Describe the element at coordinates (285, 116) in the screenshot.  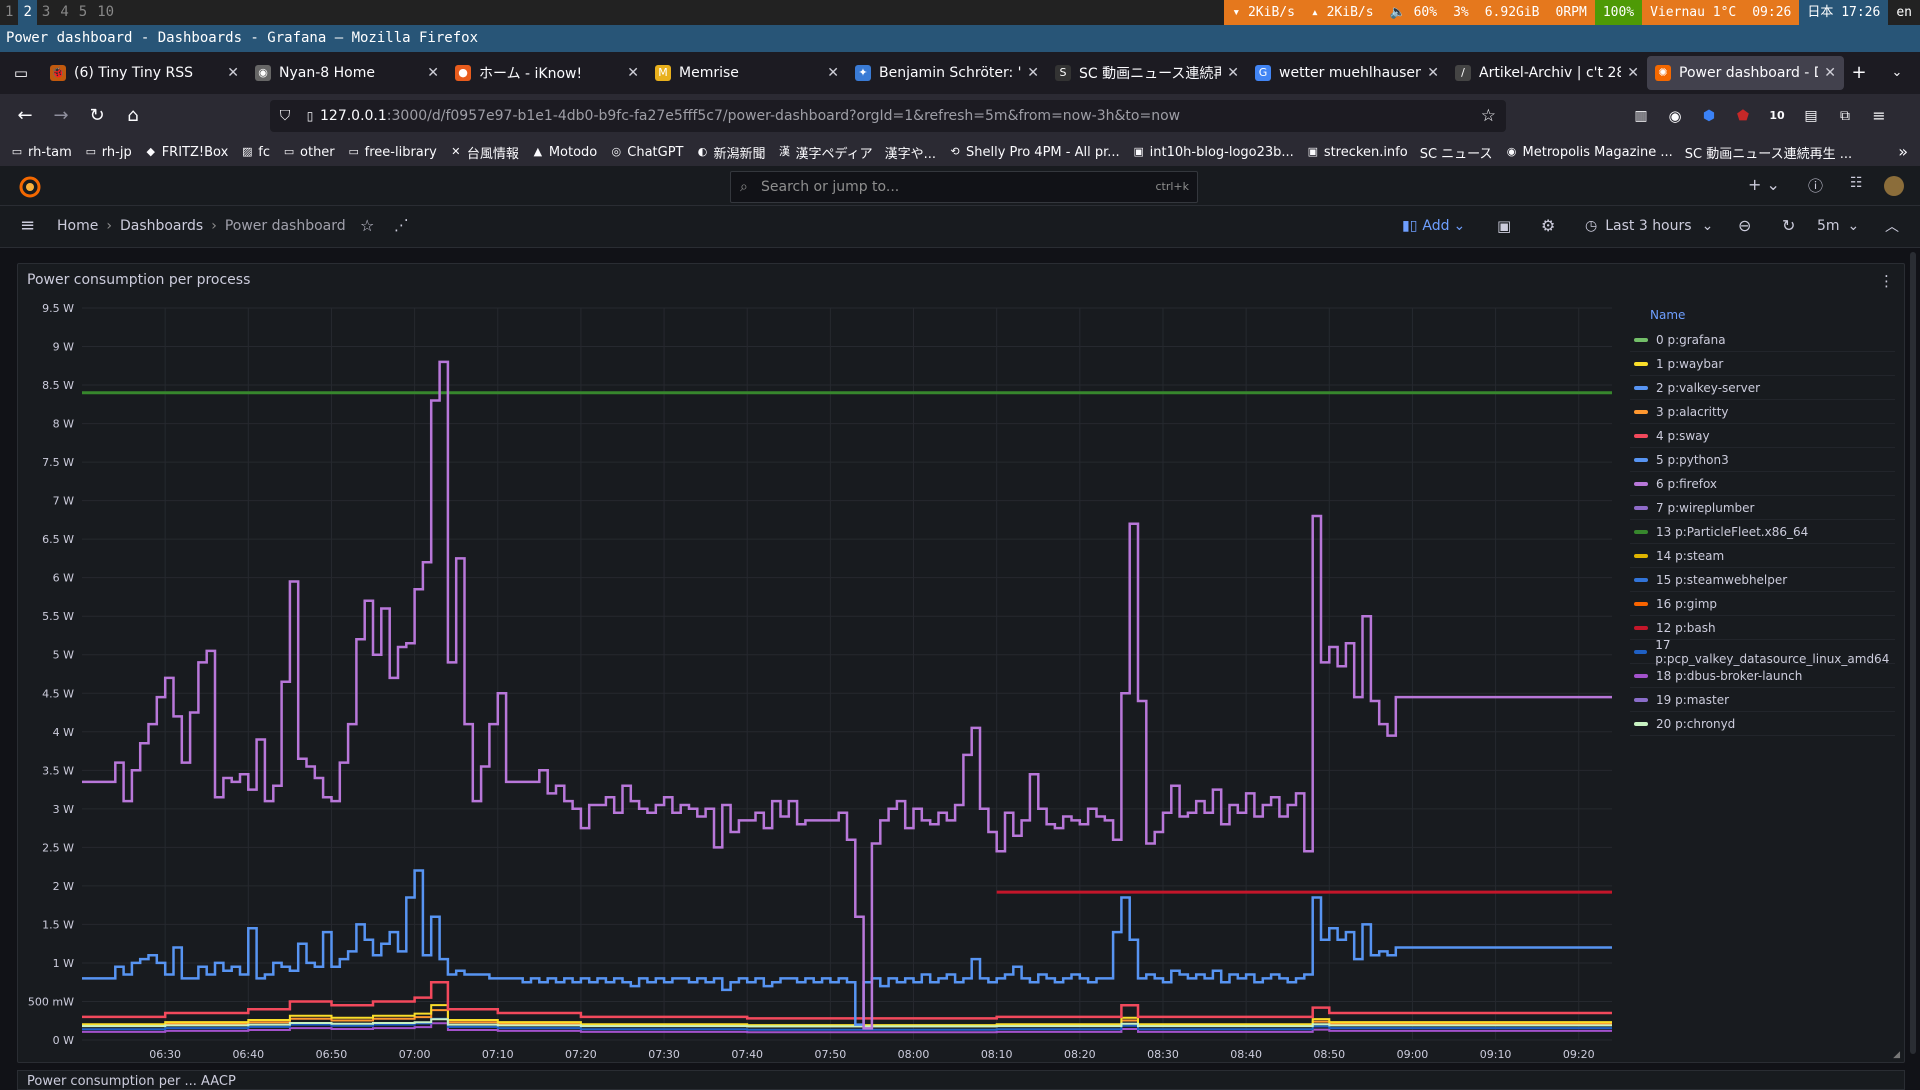
I see `shield-icon: ⛉` at that location.